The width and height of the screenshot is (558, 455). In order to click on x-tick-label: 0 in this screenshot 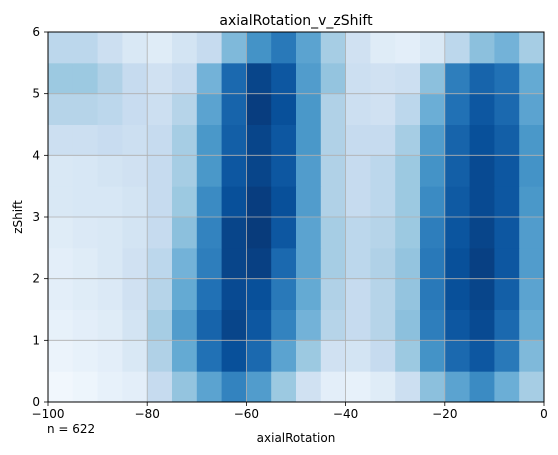, I will do `click(544, 414)`.